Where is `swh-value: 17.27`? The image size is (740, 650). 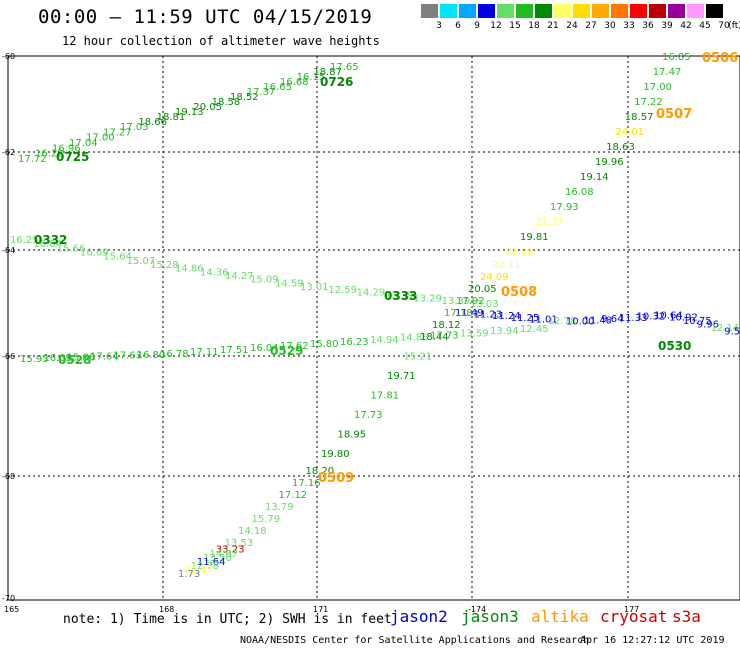
swh-value: 17.27 is located at coordinates (117, 132).